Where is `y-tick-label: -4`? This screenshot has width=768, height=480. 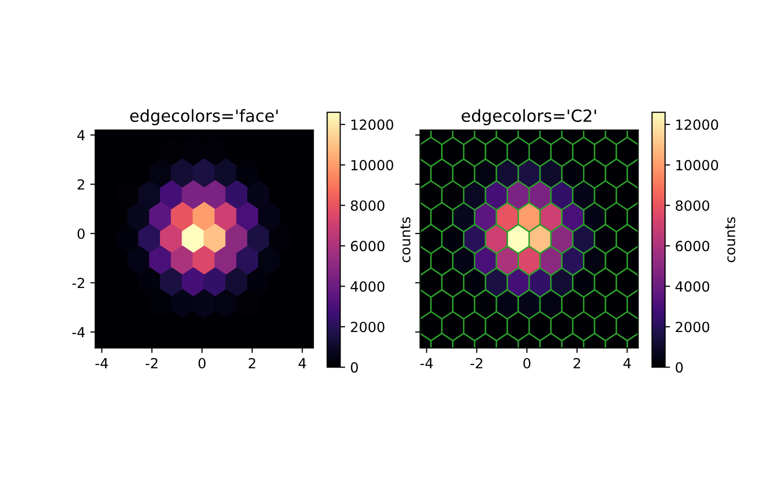
y-tick-label: -4 is located at coordinates (78, 332).